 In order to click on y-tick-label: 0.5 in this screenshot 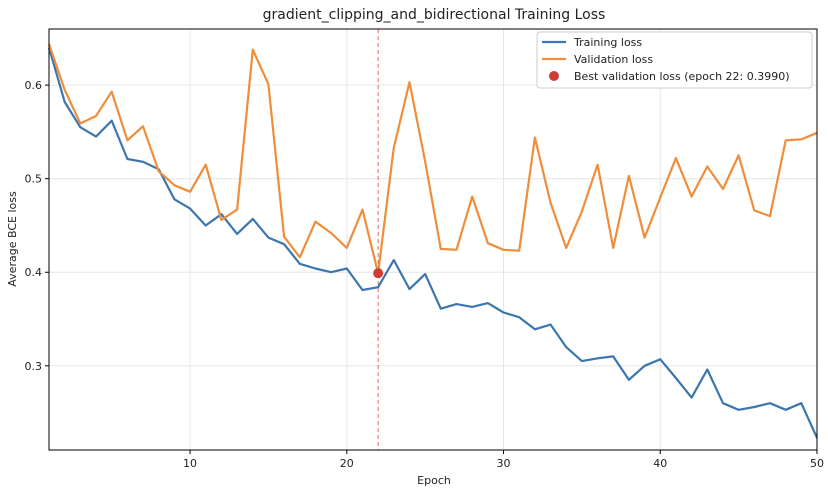, I will do `click(34, 179)`.